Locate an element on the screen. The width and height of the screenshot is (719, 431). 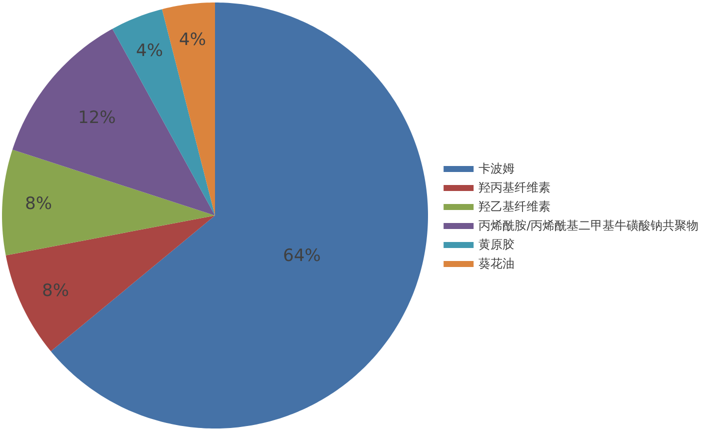
legend-label: 羟乙基纤维素 is located at coordinates (514, 207).